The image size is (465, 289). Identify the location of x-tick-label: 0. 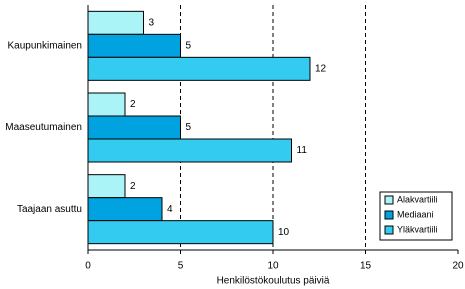
(88, 266).